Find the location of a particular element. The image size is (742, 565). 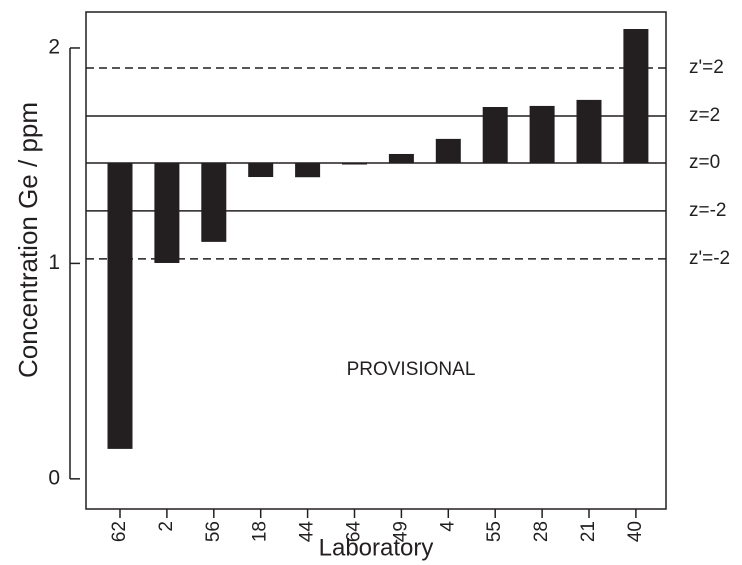

reference-label: z=0 is located at coordinates (704, 162).